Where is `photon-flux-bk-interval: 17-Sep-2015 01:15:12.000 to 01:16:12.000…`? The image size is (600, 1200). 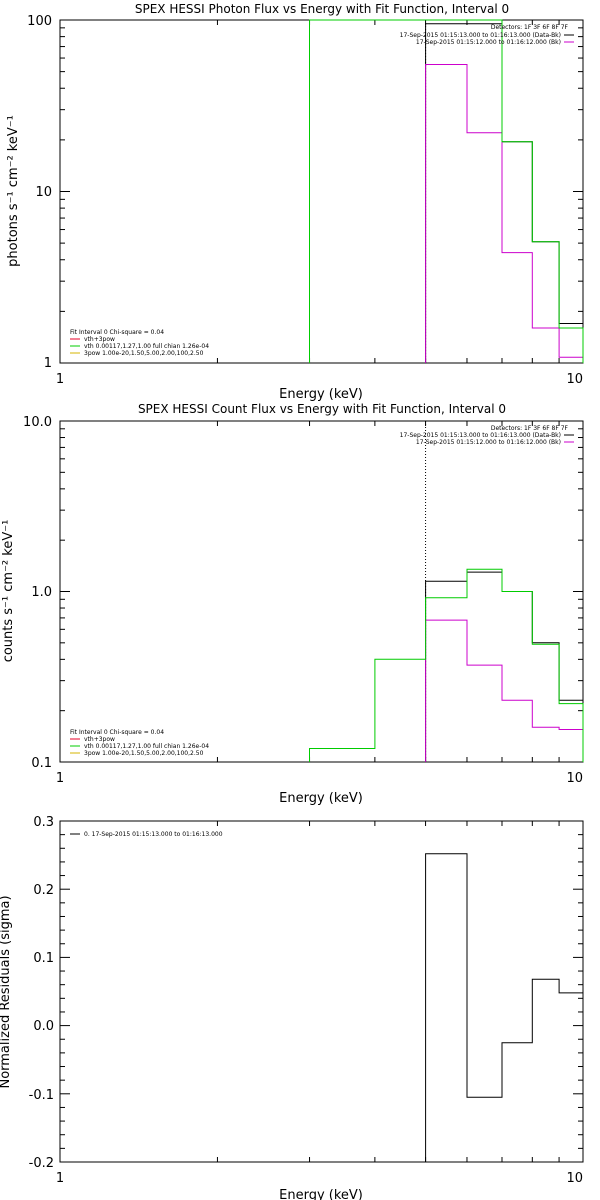 photon-flux-bk-interval: 17-Sep-2015 01:15:12.000 to 01:16:12.000… is located at coordinates (488, 42).